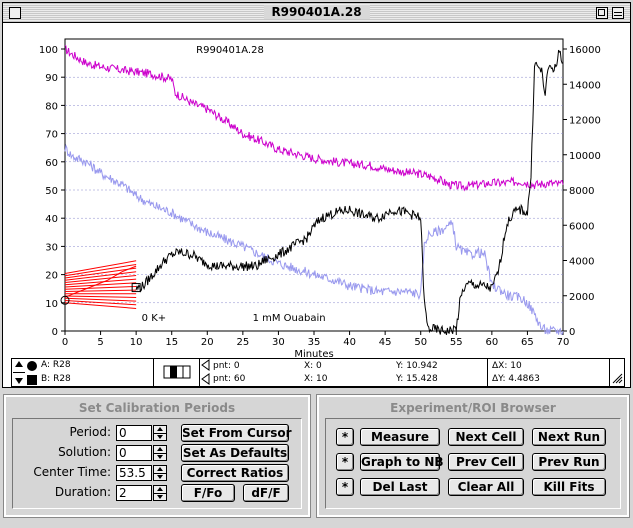 This screenshot has width=633, height=528. Describe the element at coordinates (581, 262) in the screenshot. I see `y2-tick-label: 4000` at that location.